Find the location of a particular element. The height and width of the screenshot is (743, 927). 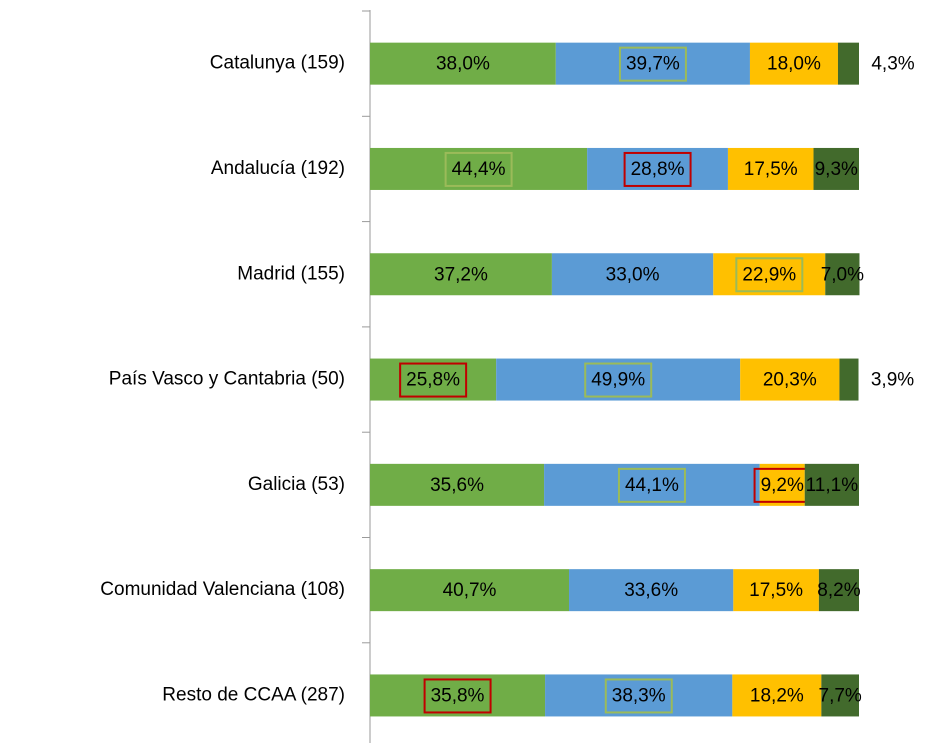

value-label: 28,8% is located at coordinates (658, 169).